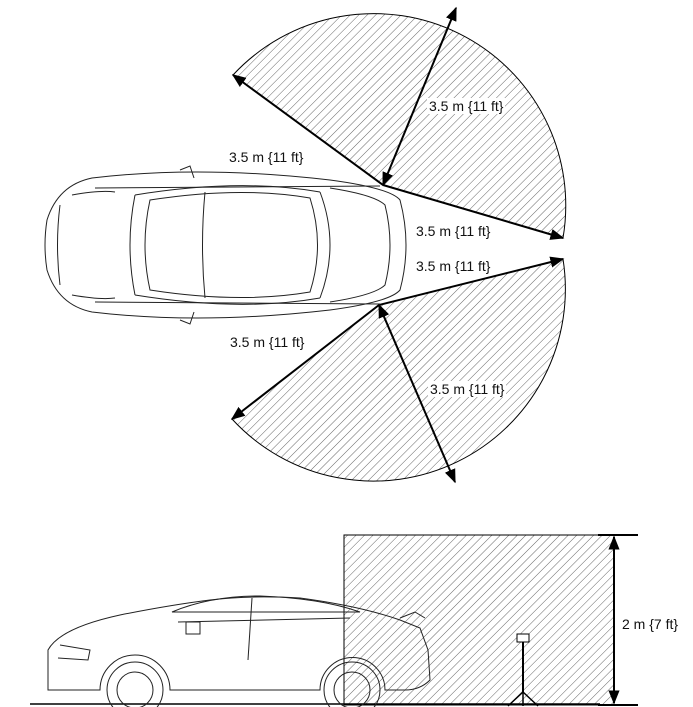 This screenshot has height=707, width=693. Describe the element at coordinates (266, 157) in the screenshot. I see `upper-side-label: 3.5 m {11 ft}` at that location.